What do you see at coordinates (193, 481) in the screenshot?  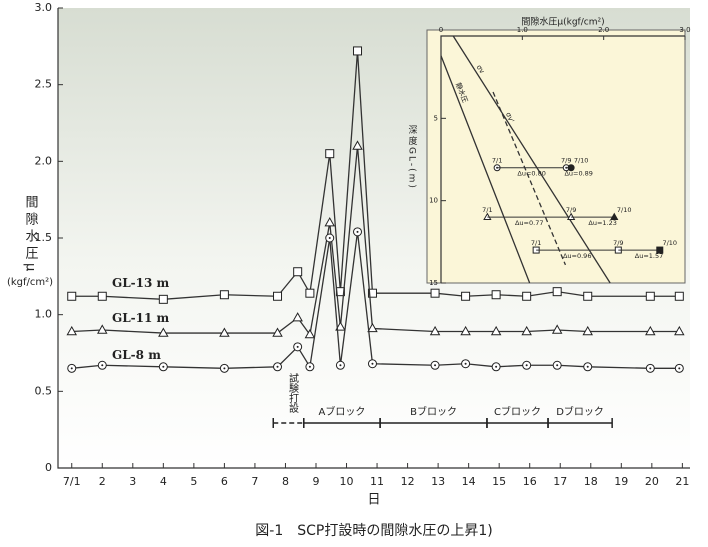 I see `x-tick-label: 5` at bounding box center [193, 481].